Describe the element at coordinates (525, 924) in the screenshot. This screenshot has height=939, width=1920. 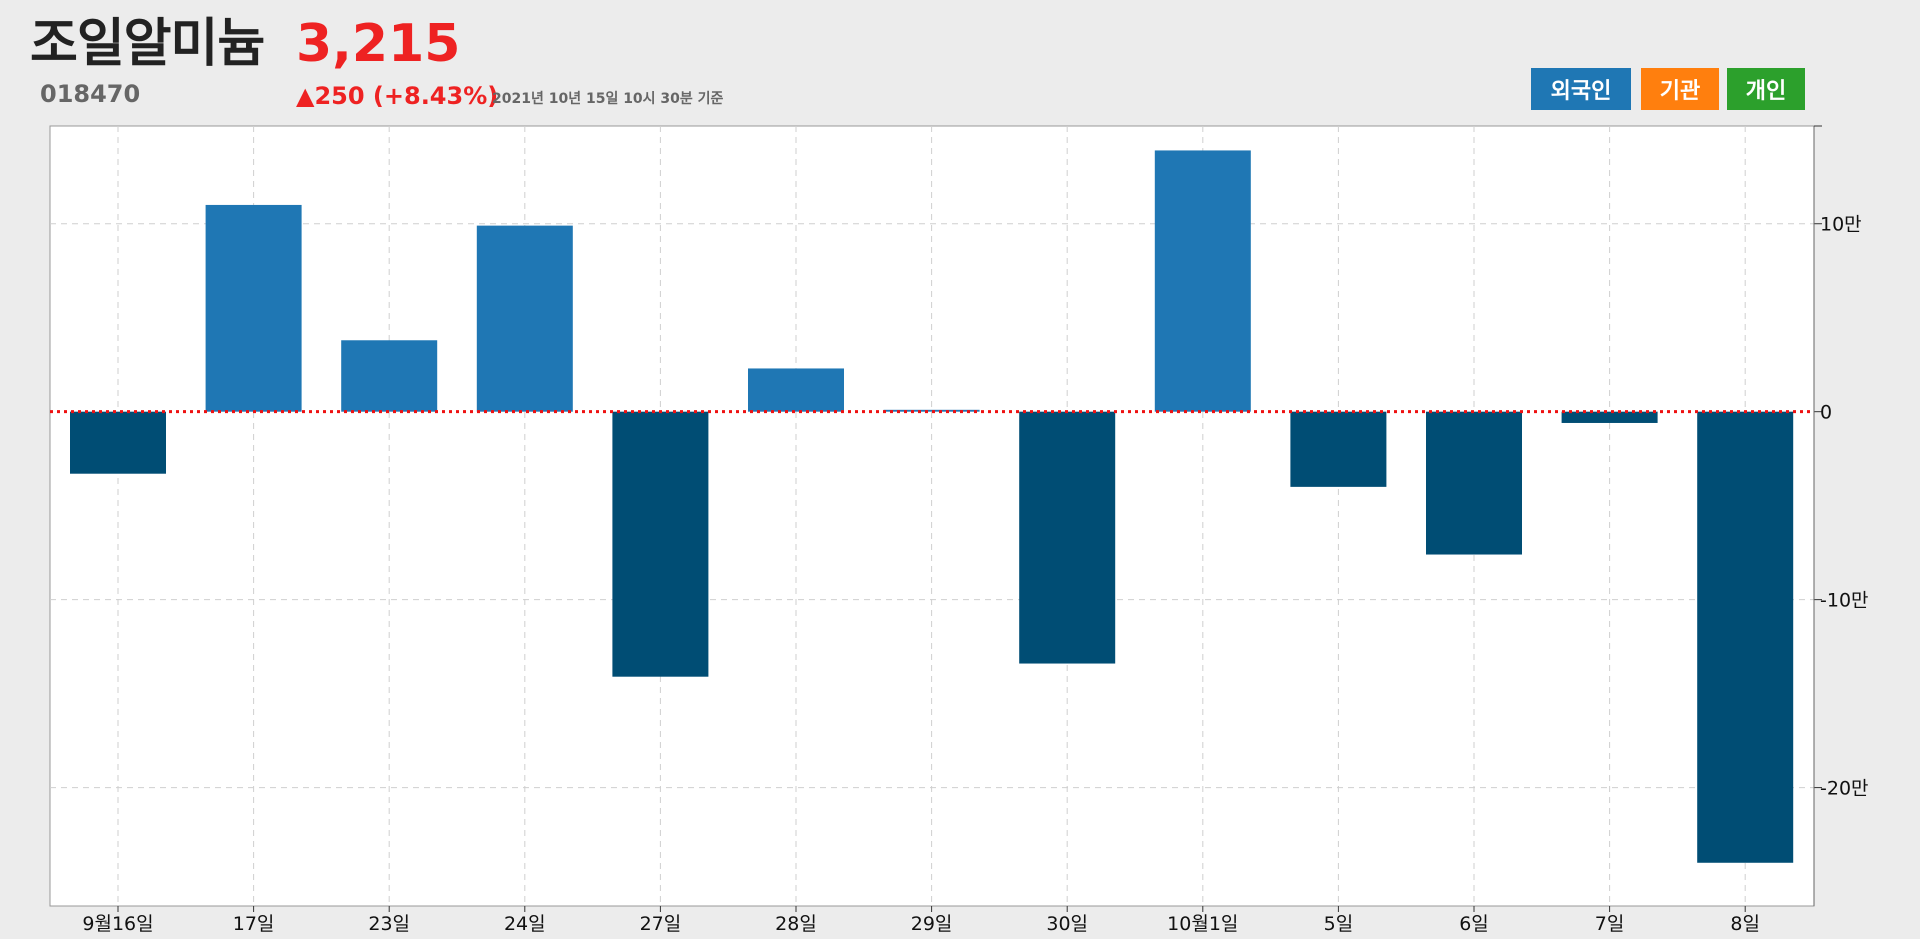
I see `x-tick-label: 24일` at that location.